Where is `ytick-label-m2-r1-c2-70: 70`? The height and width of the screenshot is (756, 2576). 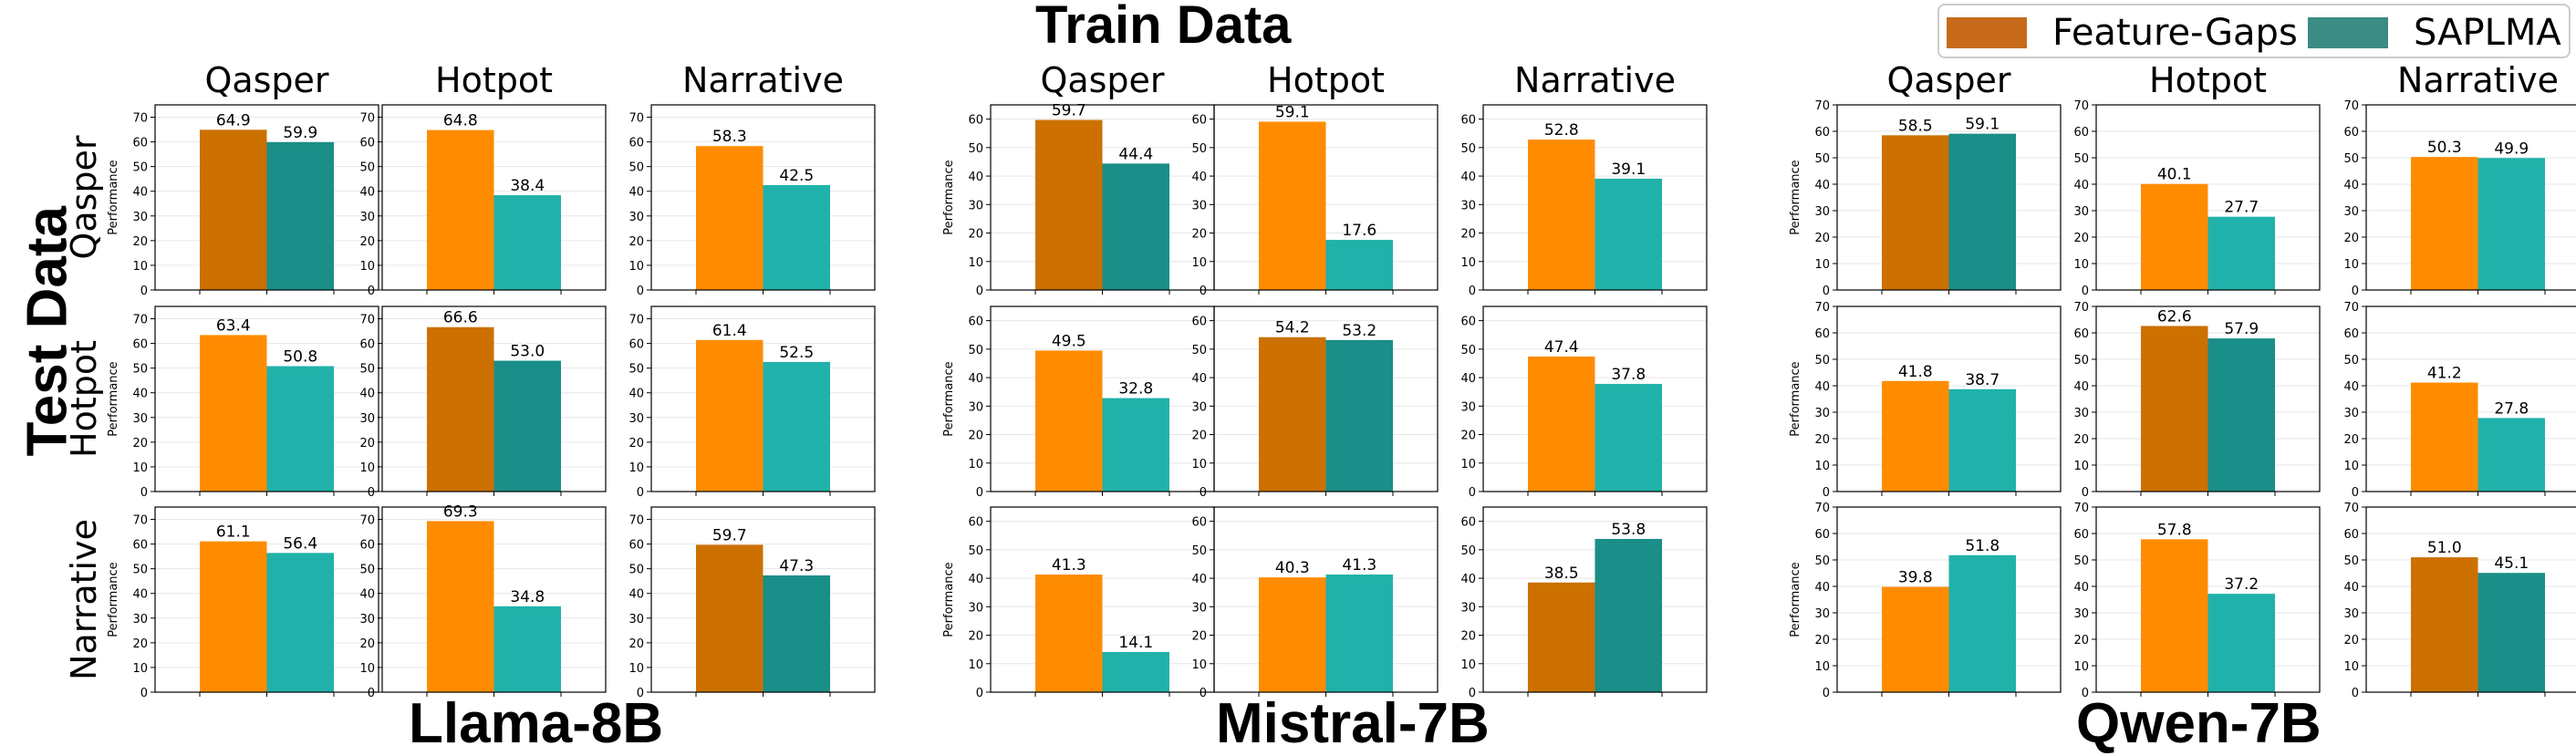 ytick-label-m2-r1-c2-70: 70 is located at coordinates (2351, 308).